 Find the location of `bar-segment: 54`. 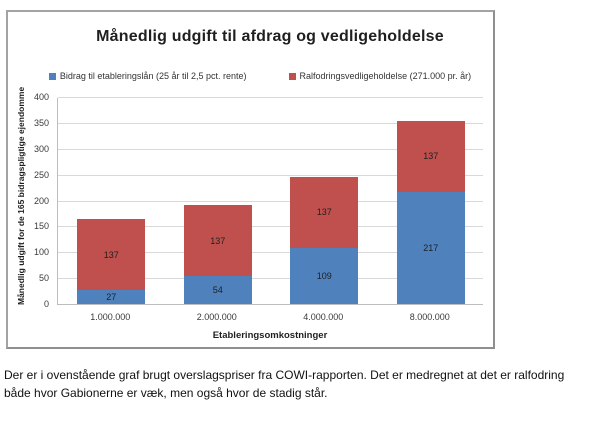

bar-segment: 54 is located at coordinates (217, 290).